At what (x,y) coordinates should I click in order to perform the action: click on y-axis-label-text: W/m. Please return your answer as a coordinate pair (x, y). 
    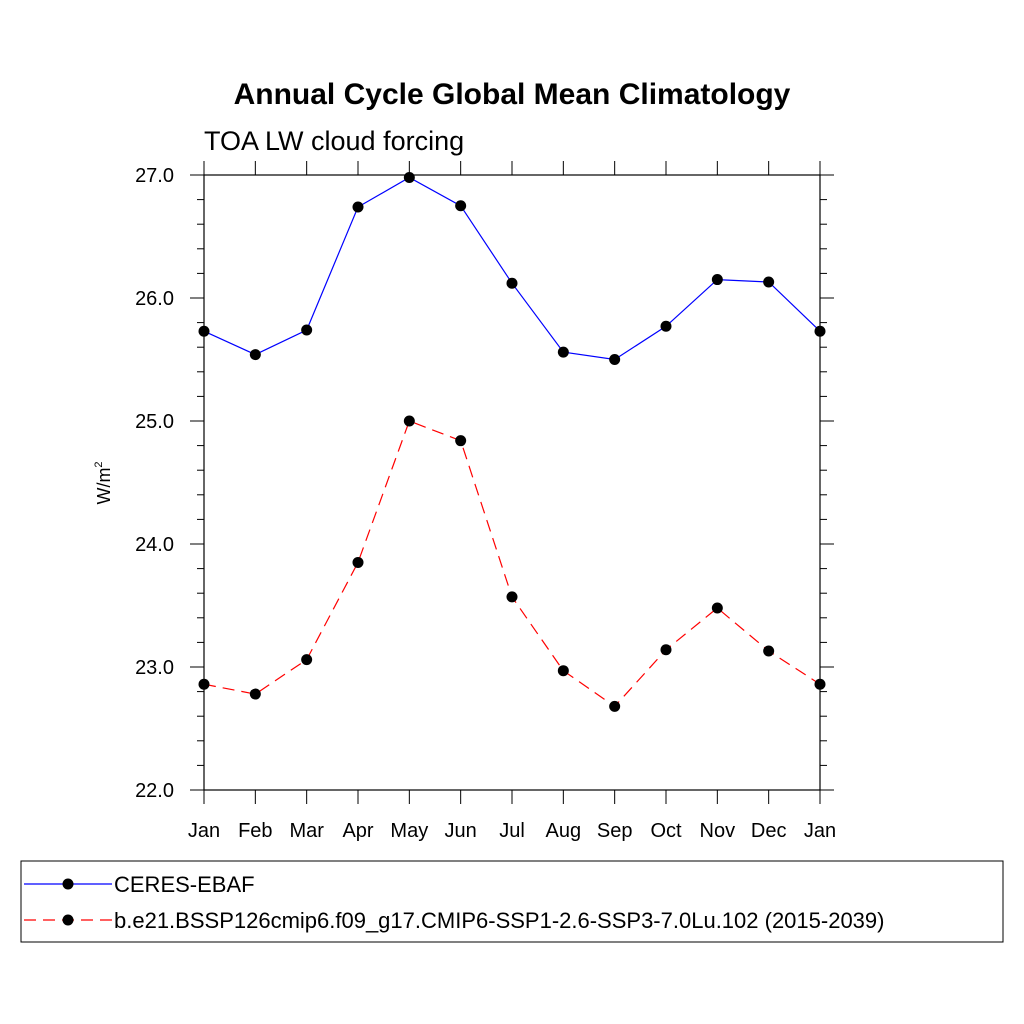
    Looking at the image, I should click on (104, 486).